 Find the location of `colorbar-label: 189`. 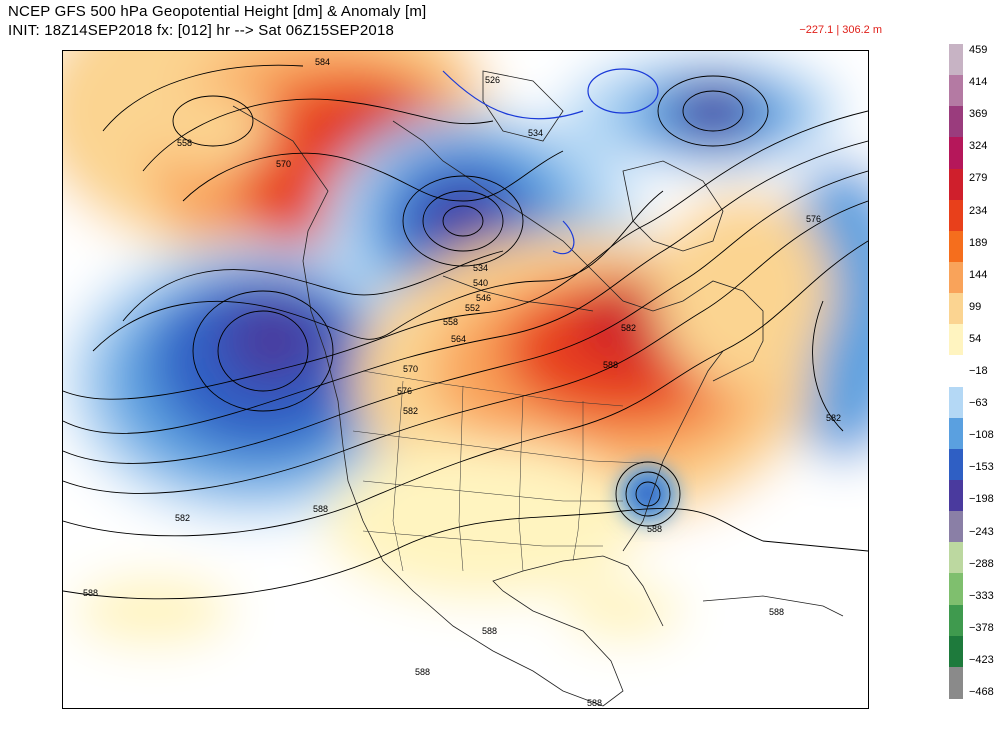

colorbar-label: 189 is located at coordinates (978, 242).